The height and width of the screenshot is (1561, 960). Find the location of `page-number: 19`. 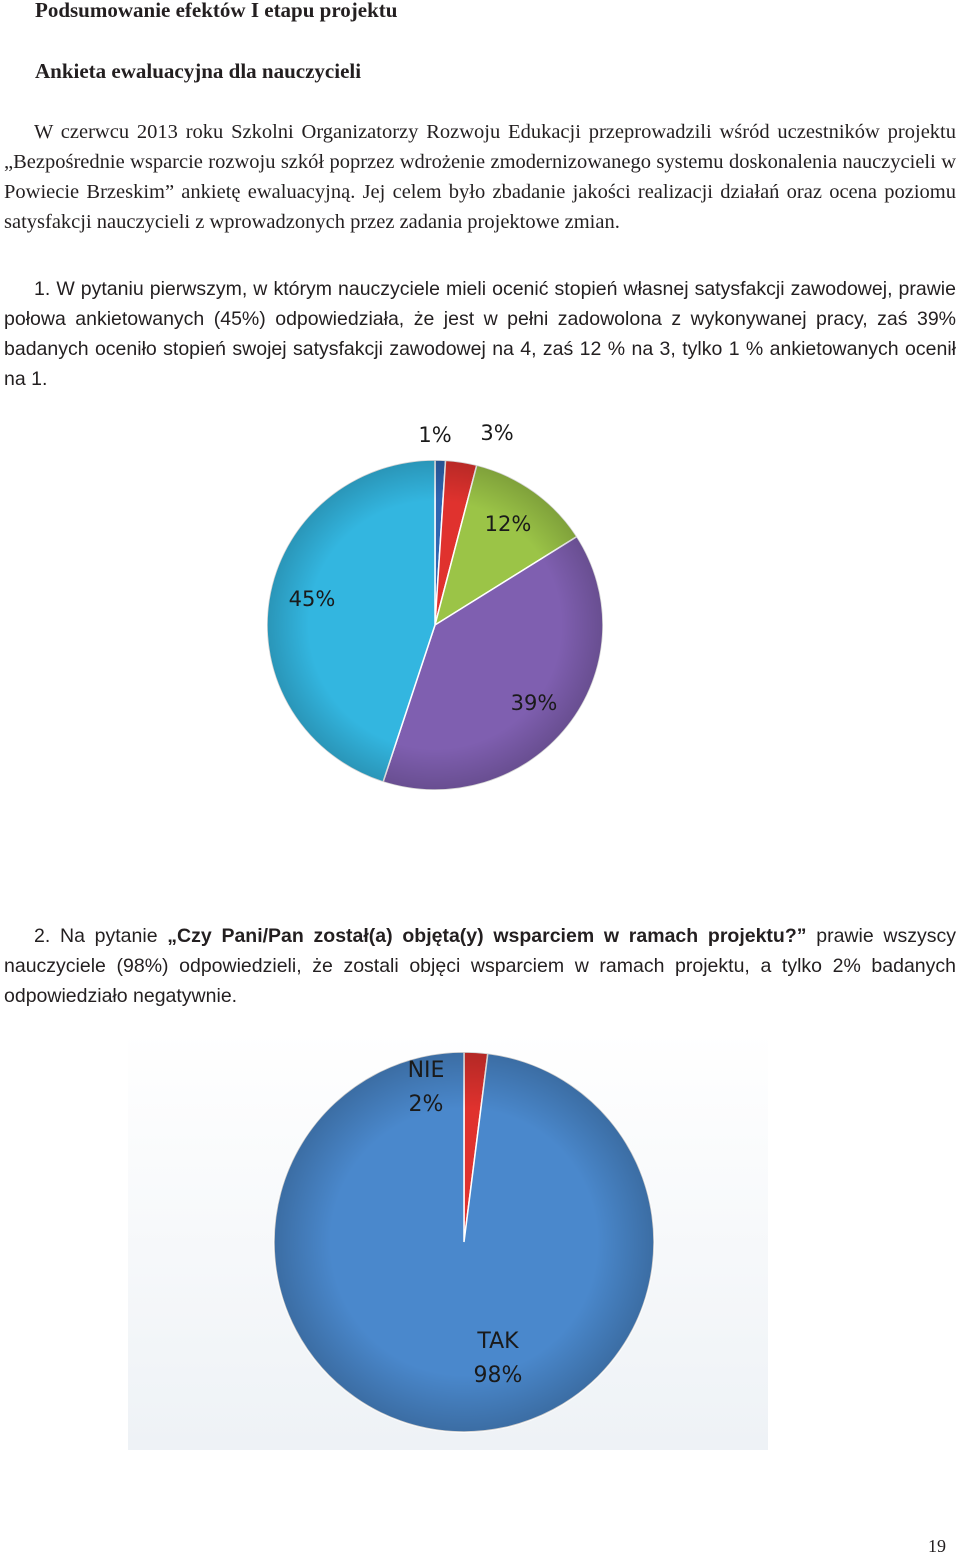

page-number: 19 is located at coordinates (937, 1546).